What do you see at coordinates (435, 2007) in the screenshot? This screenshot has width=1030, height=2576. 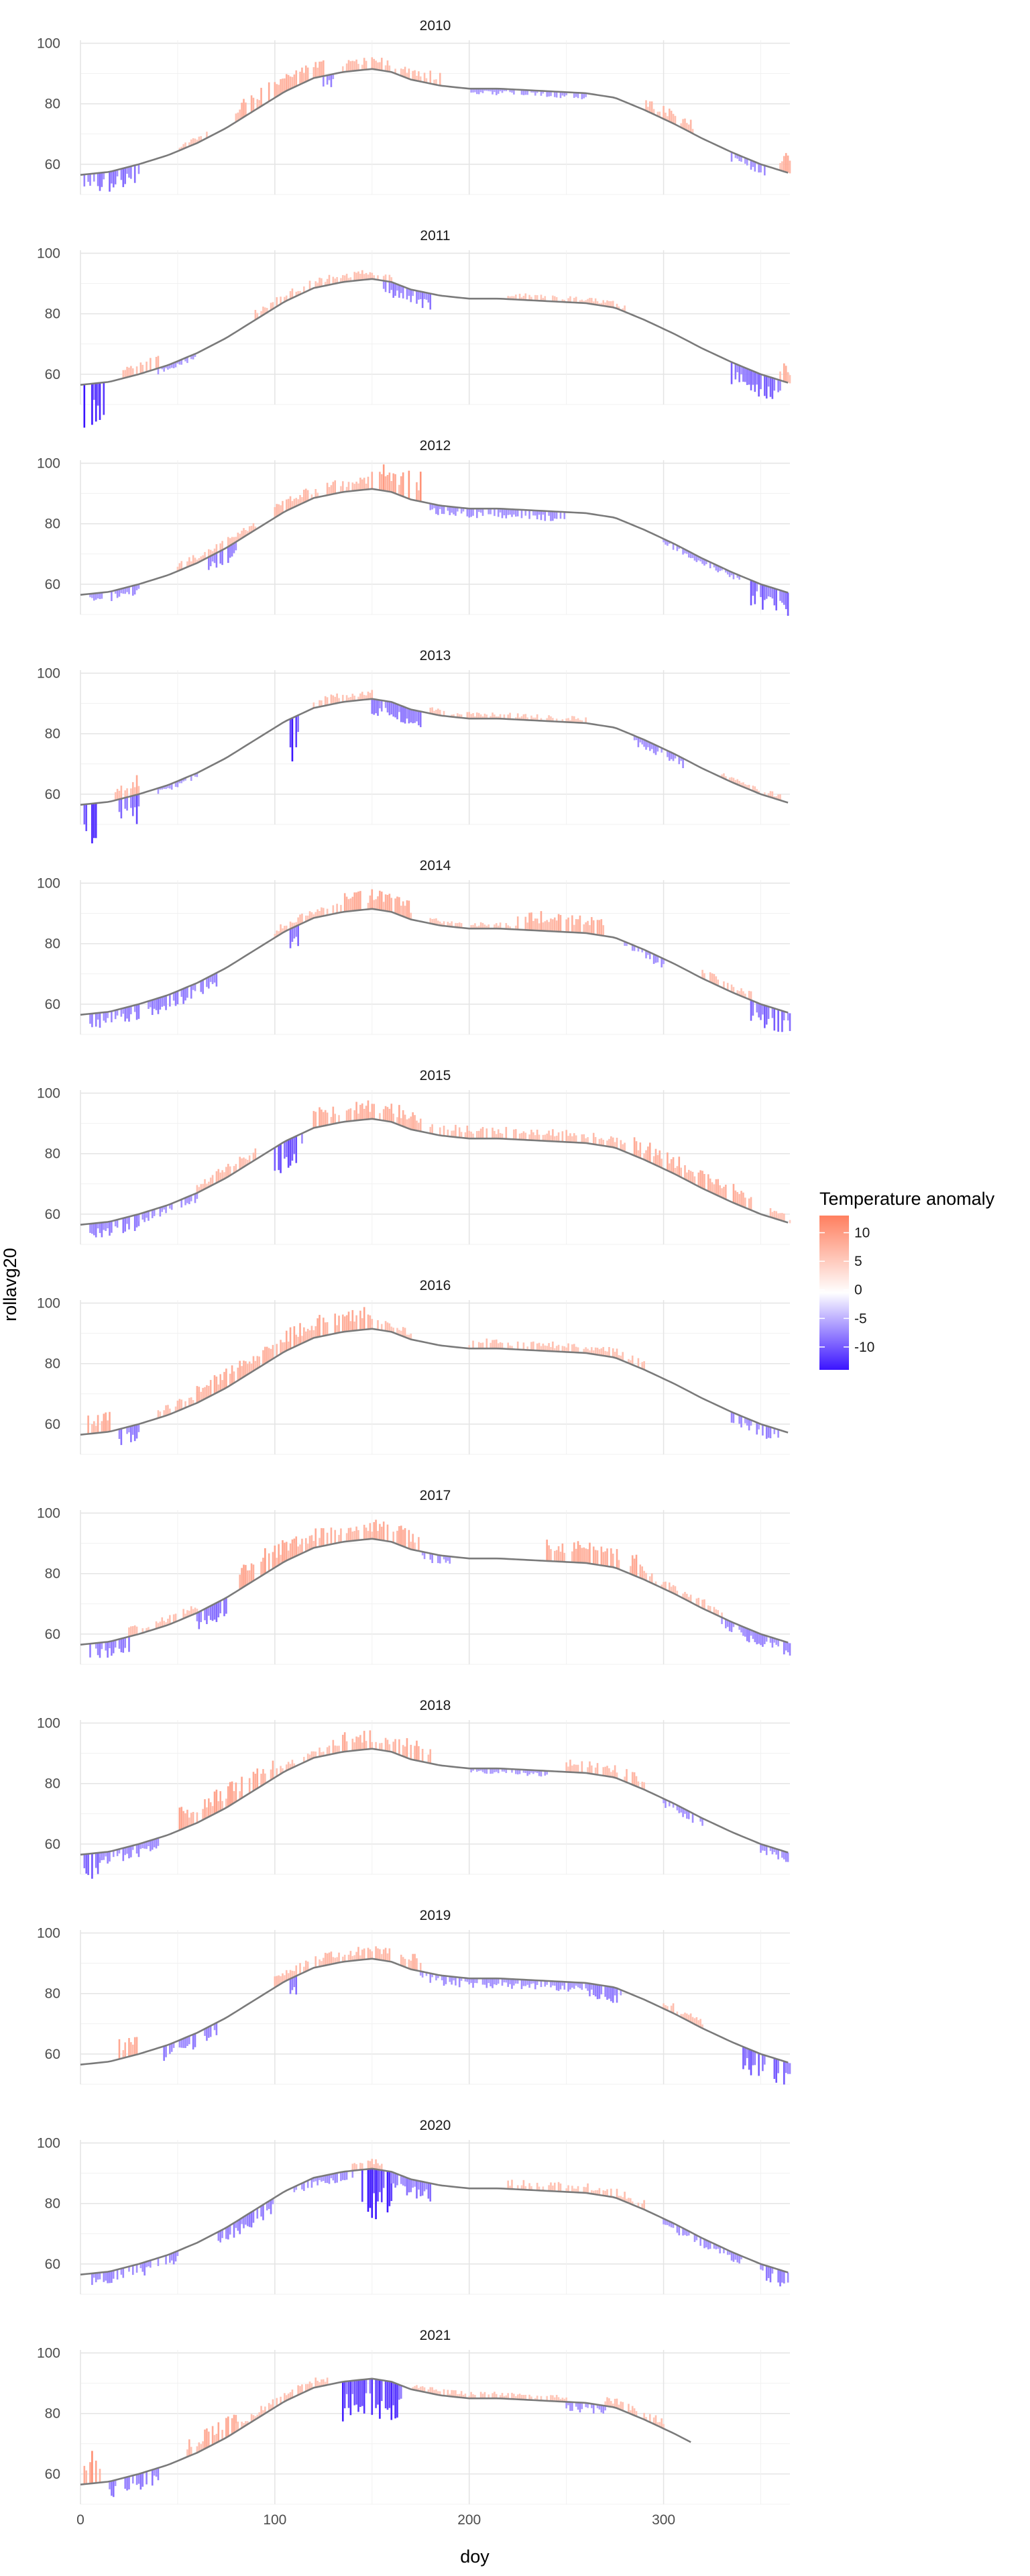 I see `gridlines` at bounding box center [435, 2007].